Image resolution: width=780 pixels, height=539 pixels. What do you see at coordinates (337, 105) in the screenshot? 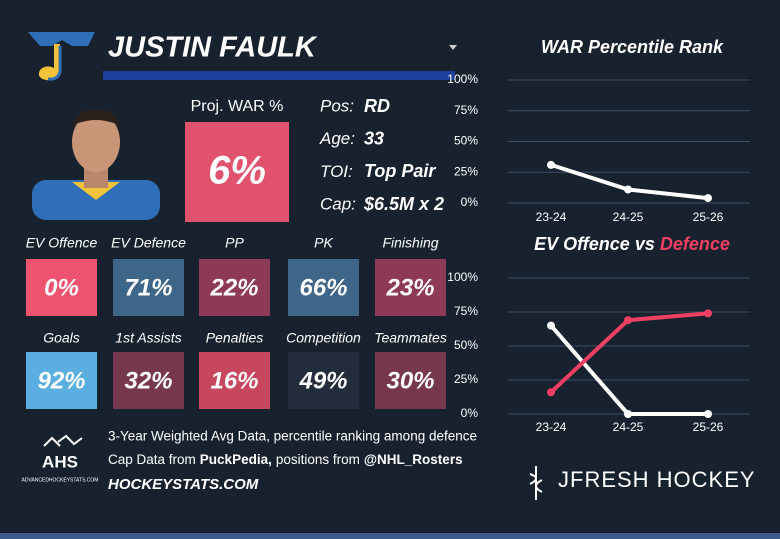
I see `bio-label: Pos:` at bounding box center [337, 105].